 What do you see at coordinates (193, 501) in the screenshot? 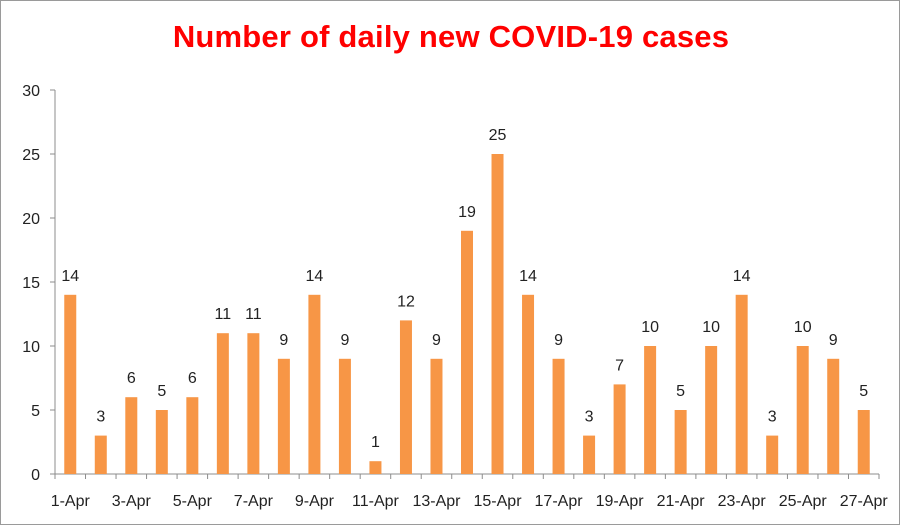
I see `x-tick-label: 5-Apr` at bounding box center [193, 501].